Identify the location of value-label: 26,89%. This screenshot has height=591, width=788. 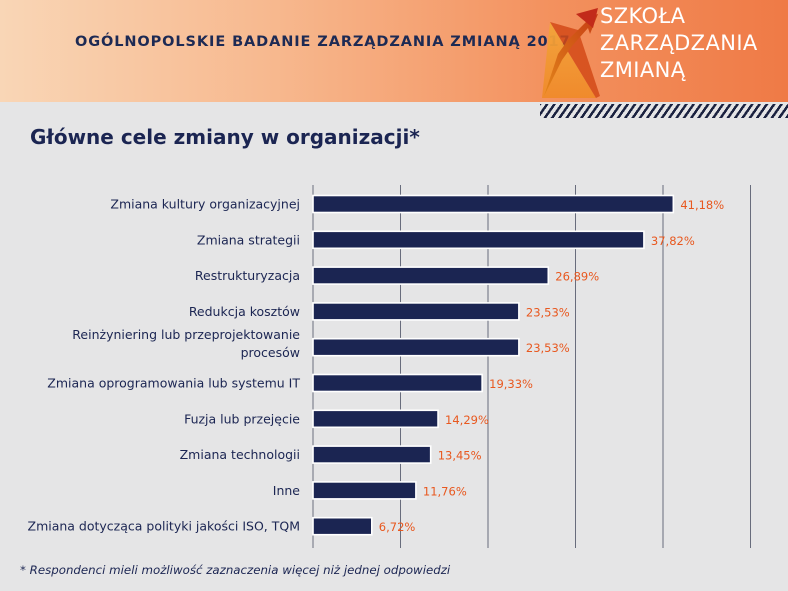
(577, 277).